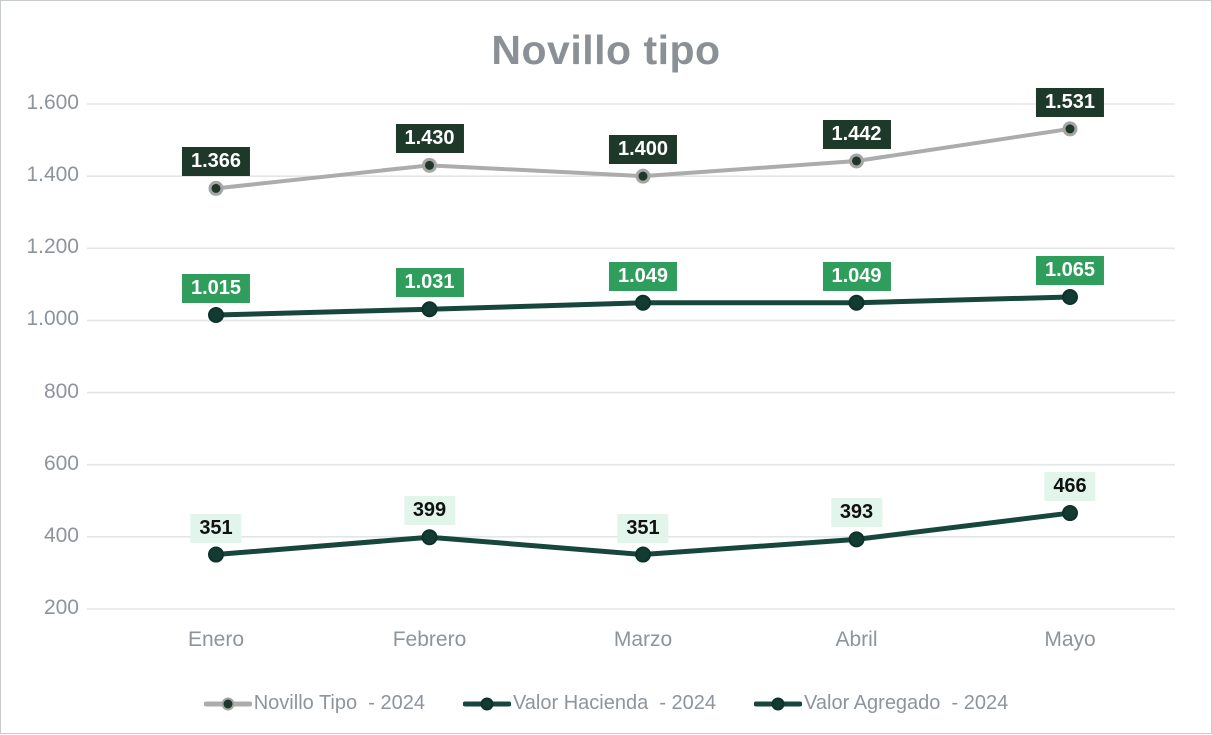 Image resolution: width=1212 pixels, height=735 pixels. I want to click on y-axis-tick-label: 1.000, so click(52, 319).